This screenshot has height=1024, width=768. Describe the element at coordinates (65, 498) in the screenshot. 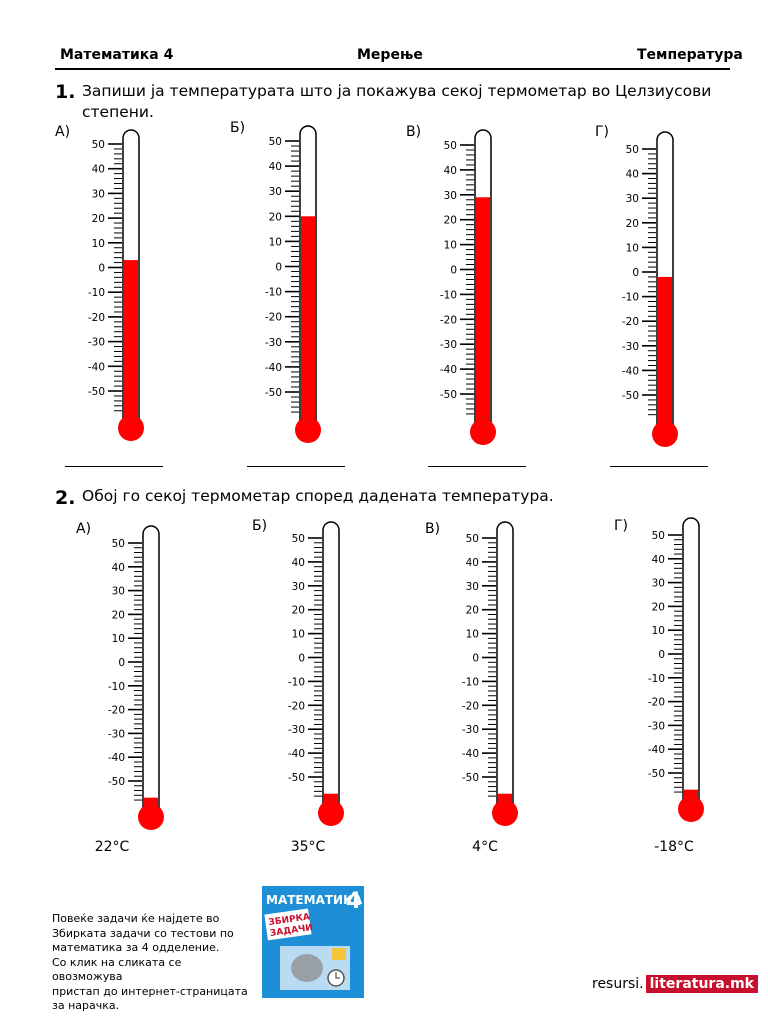

I see `task2-number: 2.` at that location.